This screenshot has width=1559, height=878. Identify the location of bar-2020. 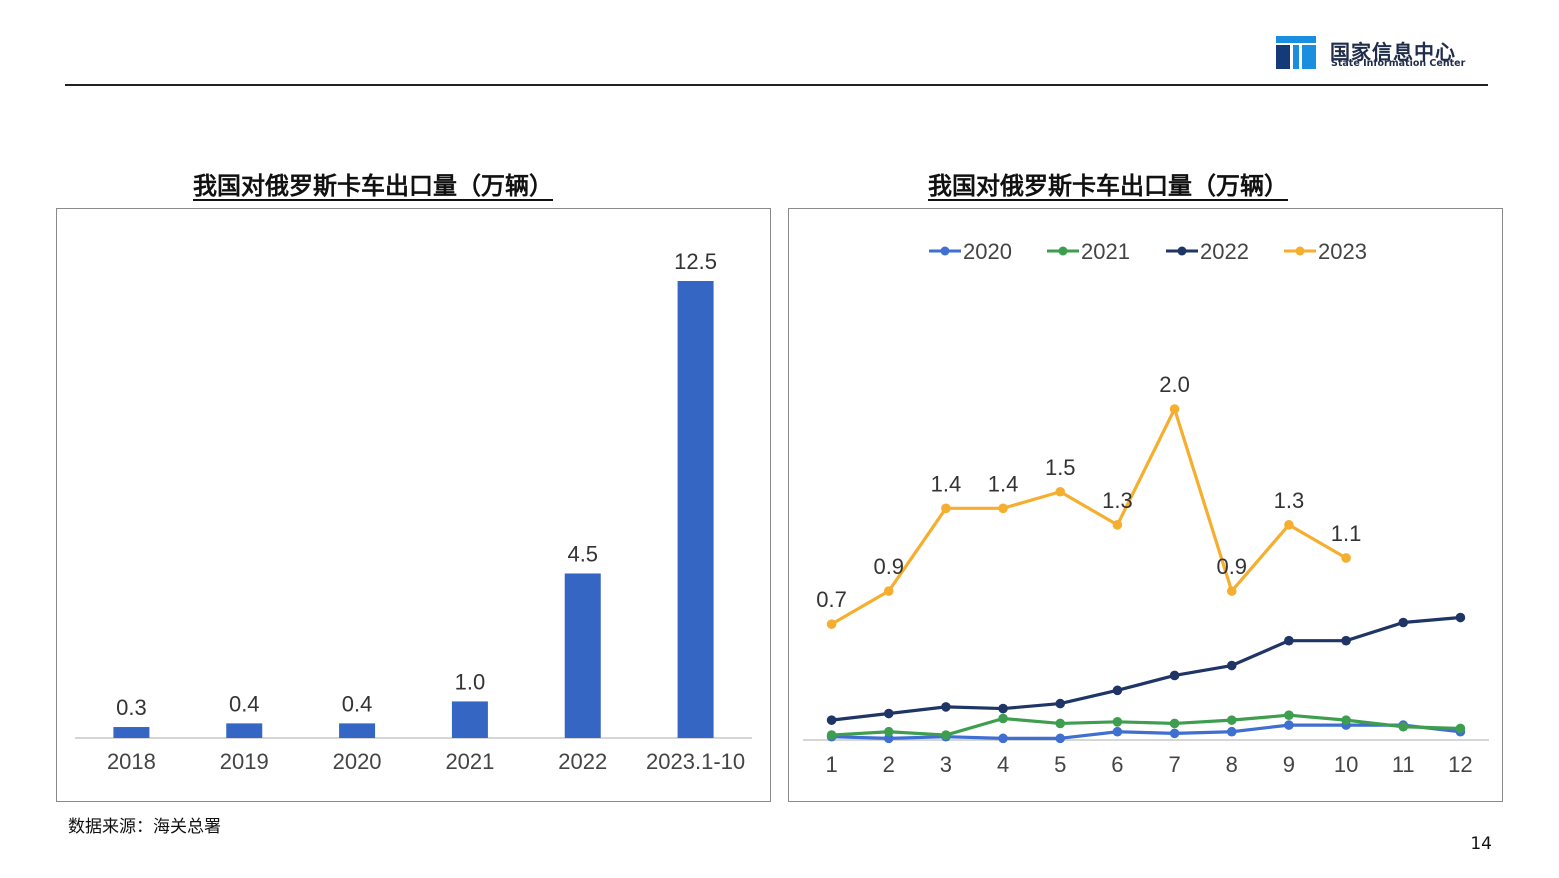
(357, 730).